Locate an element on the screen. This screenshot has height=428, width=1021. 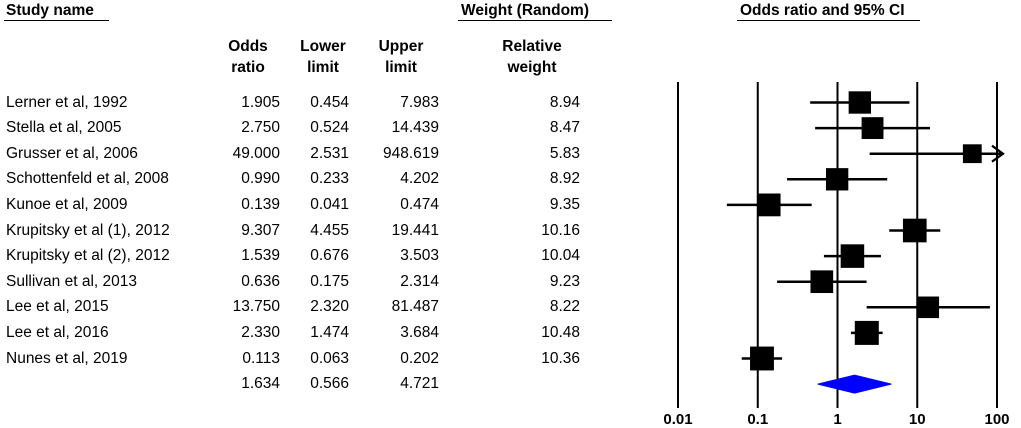
odds-ratio-value: 1.634 is located at coordinates (260, 384).